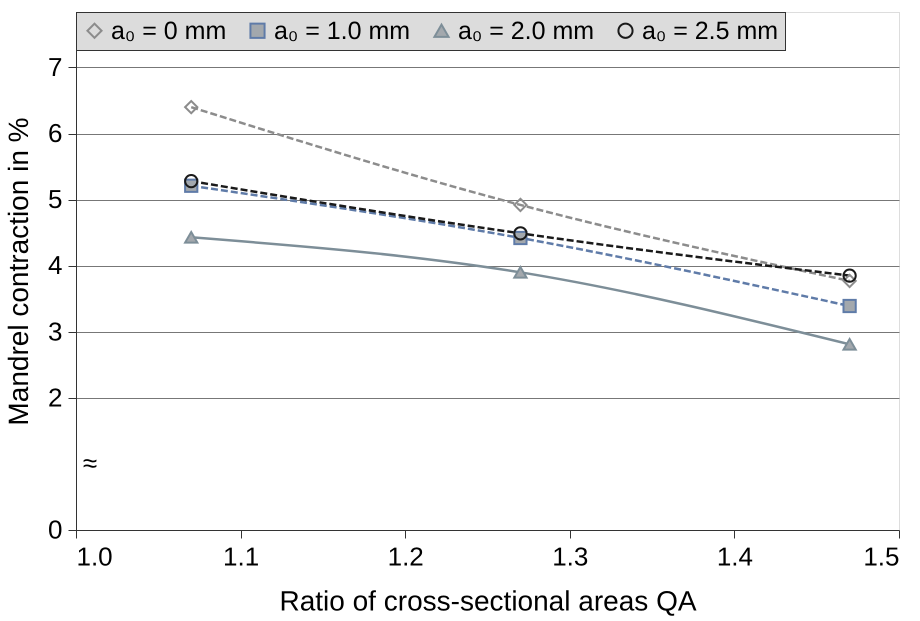  What do you see at coordinates (55, 397) in the screenshot?
I see `y-tick-label: 2` at bounding box center [55, 397].